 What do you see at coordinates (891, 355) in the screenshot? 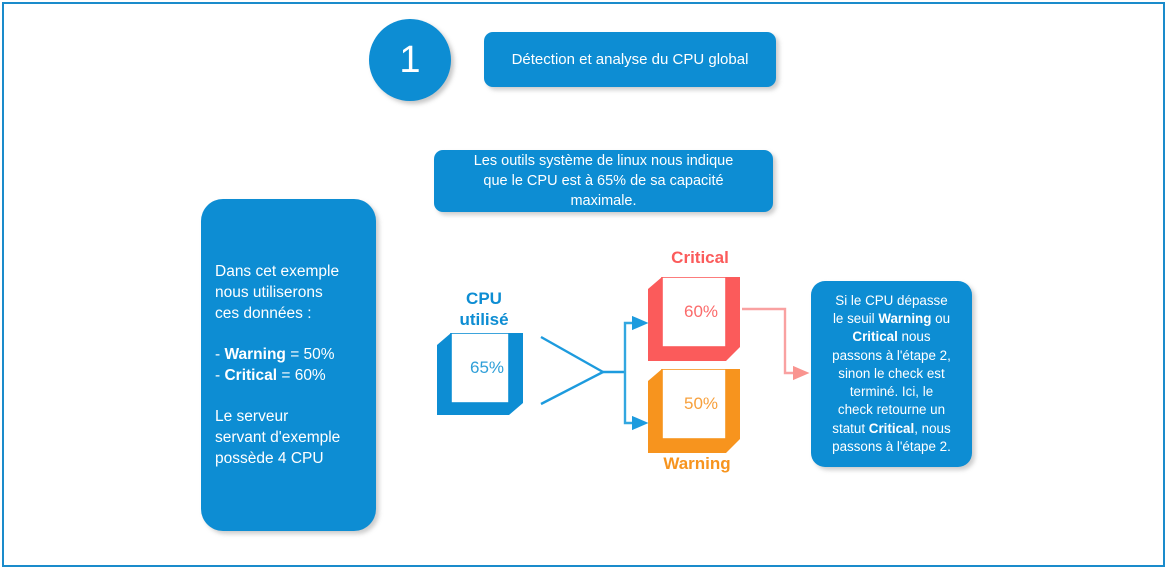
I see `result-line-4: passons à l'étape 2,` at bounding box center [891, 355].